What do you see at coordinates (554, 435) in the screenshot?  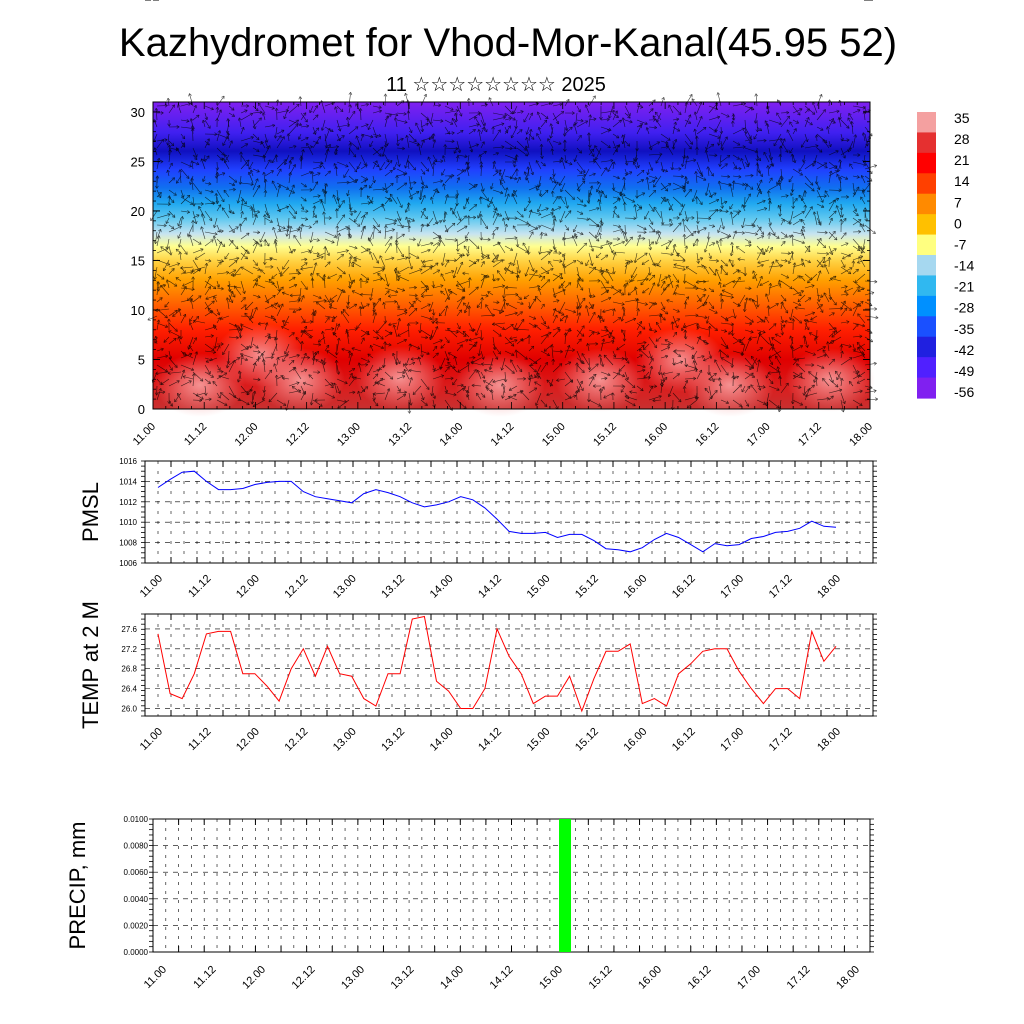 I see `heatmap-x-tick-label: 15.00` at bounding box center [554, 435].